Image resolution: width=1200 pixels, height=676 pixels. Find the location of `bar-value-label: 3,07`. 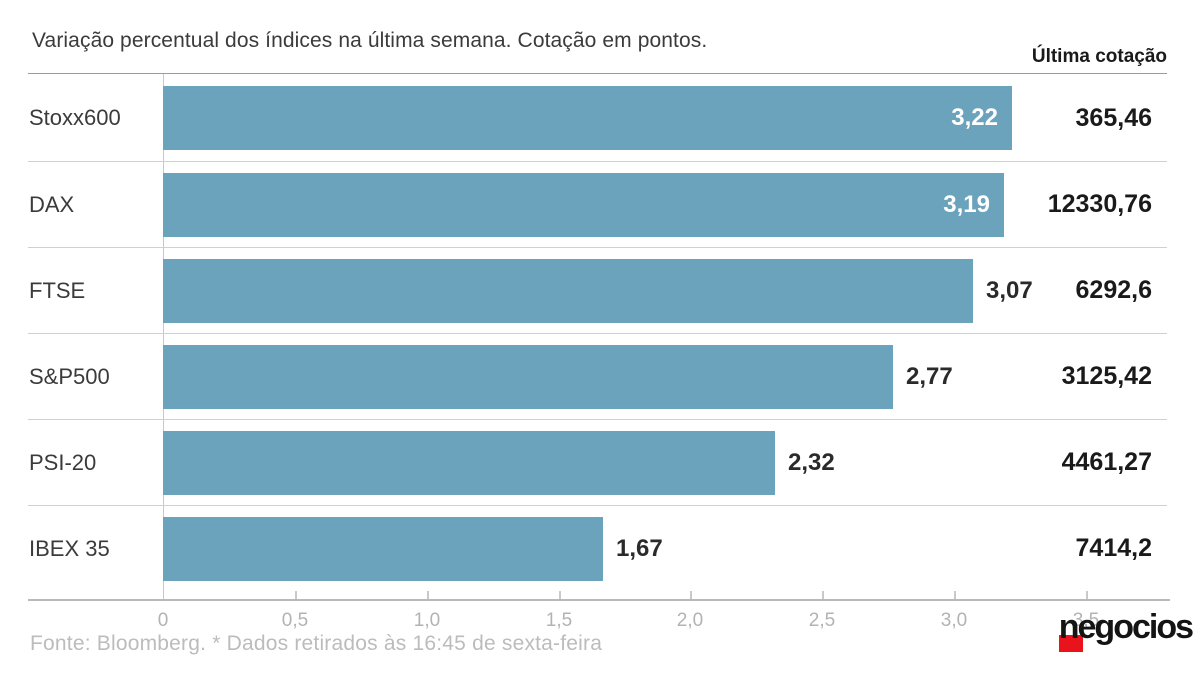

bar-value-label: 3,07 is located at coordinates (1009, 290).